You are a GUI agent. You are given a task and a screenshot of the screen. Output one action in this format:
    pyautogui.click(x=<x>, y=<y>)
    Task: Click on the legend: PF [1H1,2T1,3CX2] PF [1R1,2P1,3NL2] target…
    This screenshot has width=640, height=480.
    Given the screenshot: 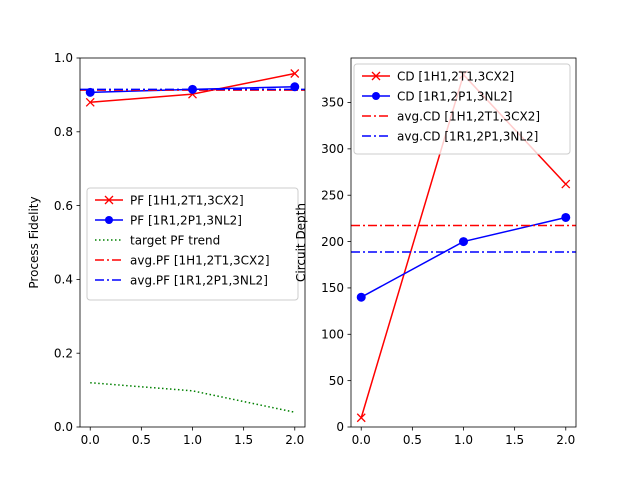 What is the action you would take?
    pyautogui.click(x=192, y=244)
    